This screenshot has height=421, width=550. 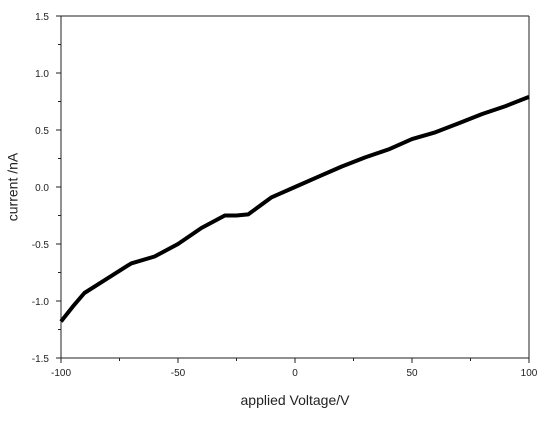 What do you see at coordinates (529, 373) in the screenshot?
I see `x-tick-label: 100` at bounding box center [529, 373].